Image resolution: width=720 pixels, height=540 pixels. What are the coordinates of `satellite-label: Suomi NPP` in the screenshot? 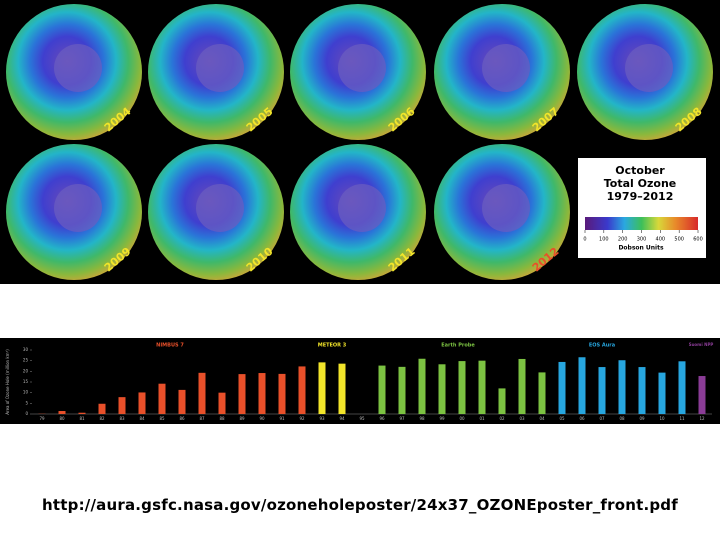 It's located at (701, 344).